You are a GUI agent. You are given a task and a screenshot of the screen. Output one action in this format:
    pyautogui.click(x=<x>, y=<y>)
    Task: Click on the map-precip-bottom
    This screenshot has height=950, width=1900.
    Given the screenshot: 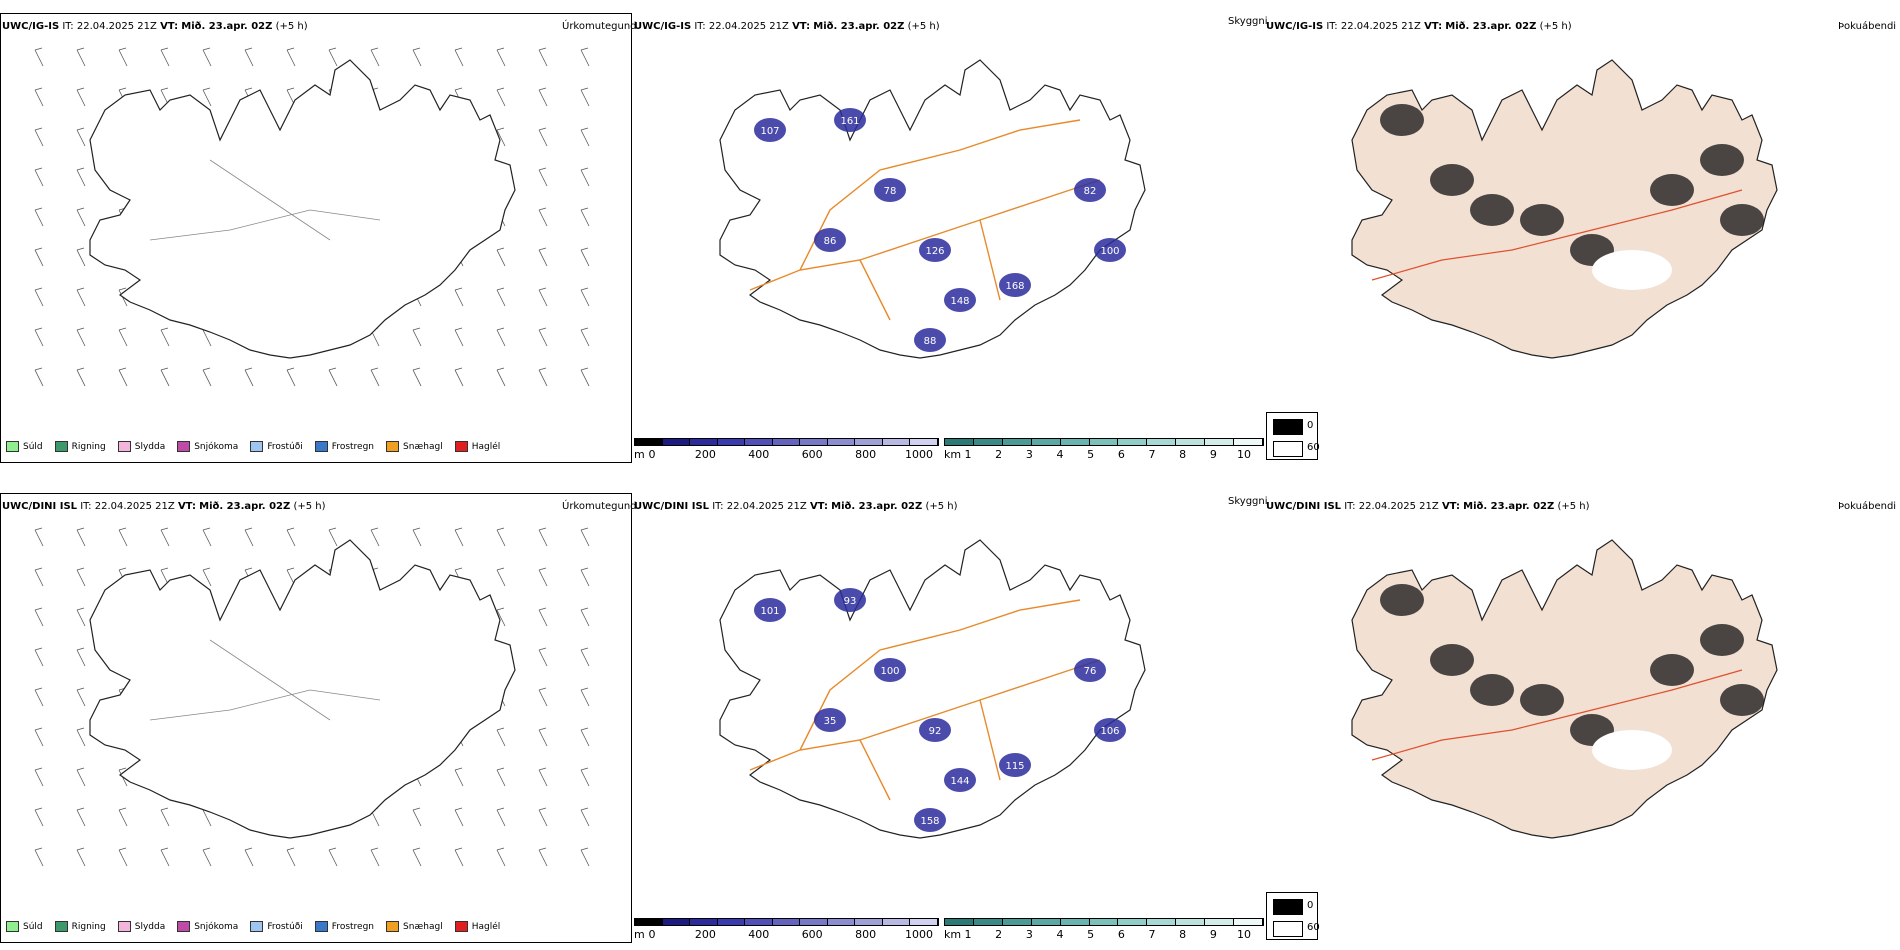 What is the action you would take?
    pyautogui.click(x=312, y=697)
    